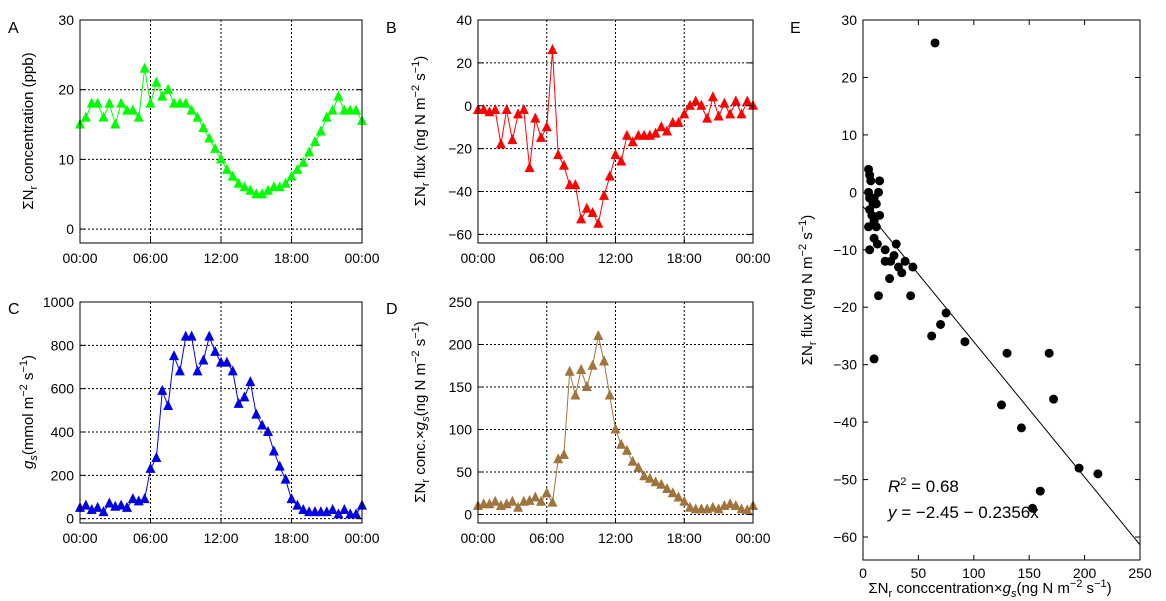 The width and height of the screenshot is (1166, 601). I want to click on panel-e-y-tick-label: −20, so click(845, 307).